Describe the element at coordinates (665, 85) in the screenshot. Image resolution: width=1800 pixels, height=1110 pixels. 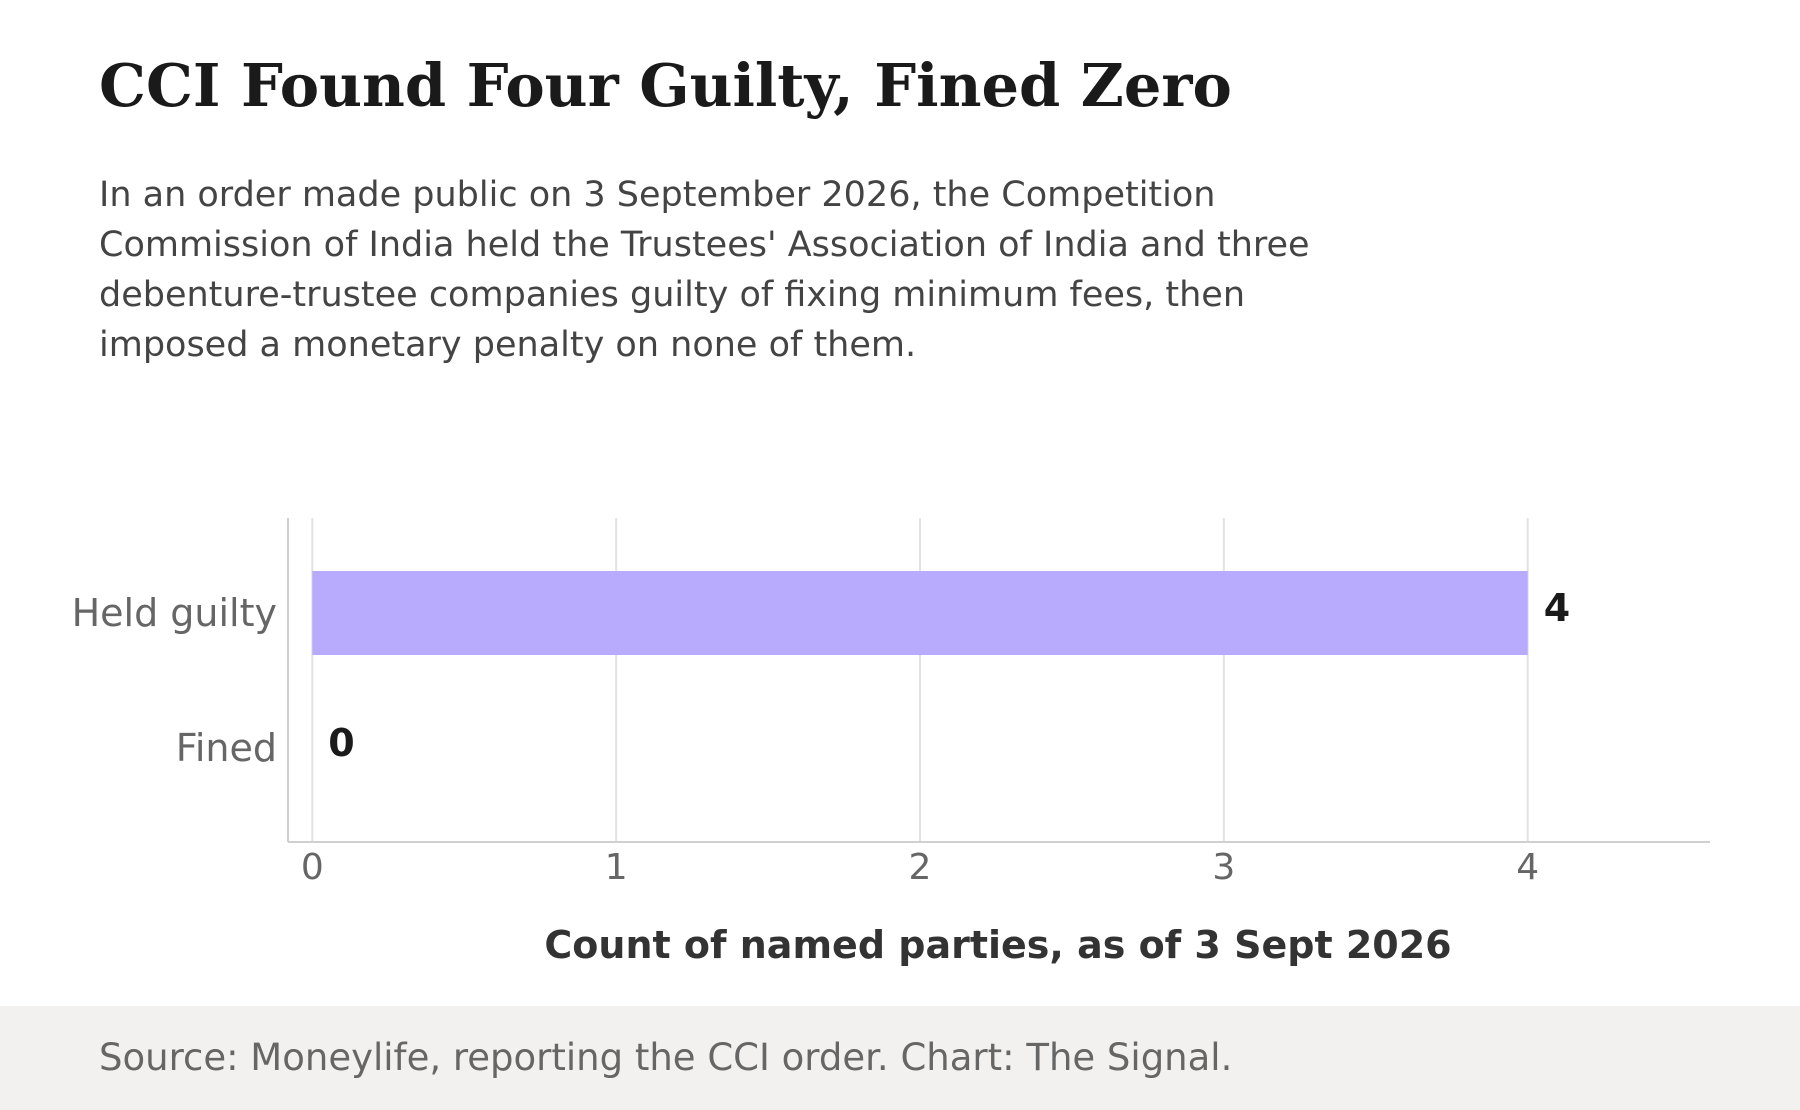
I see `chart-title: CCI Found Four Guilty, Fined Zero` at that location.